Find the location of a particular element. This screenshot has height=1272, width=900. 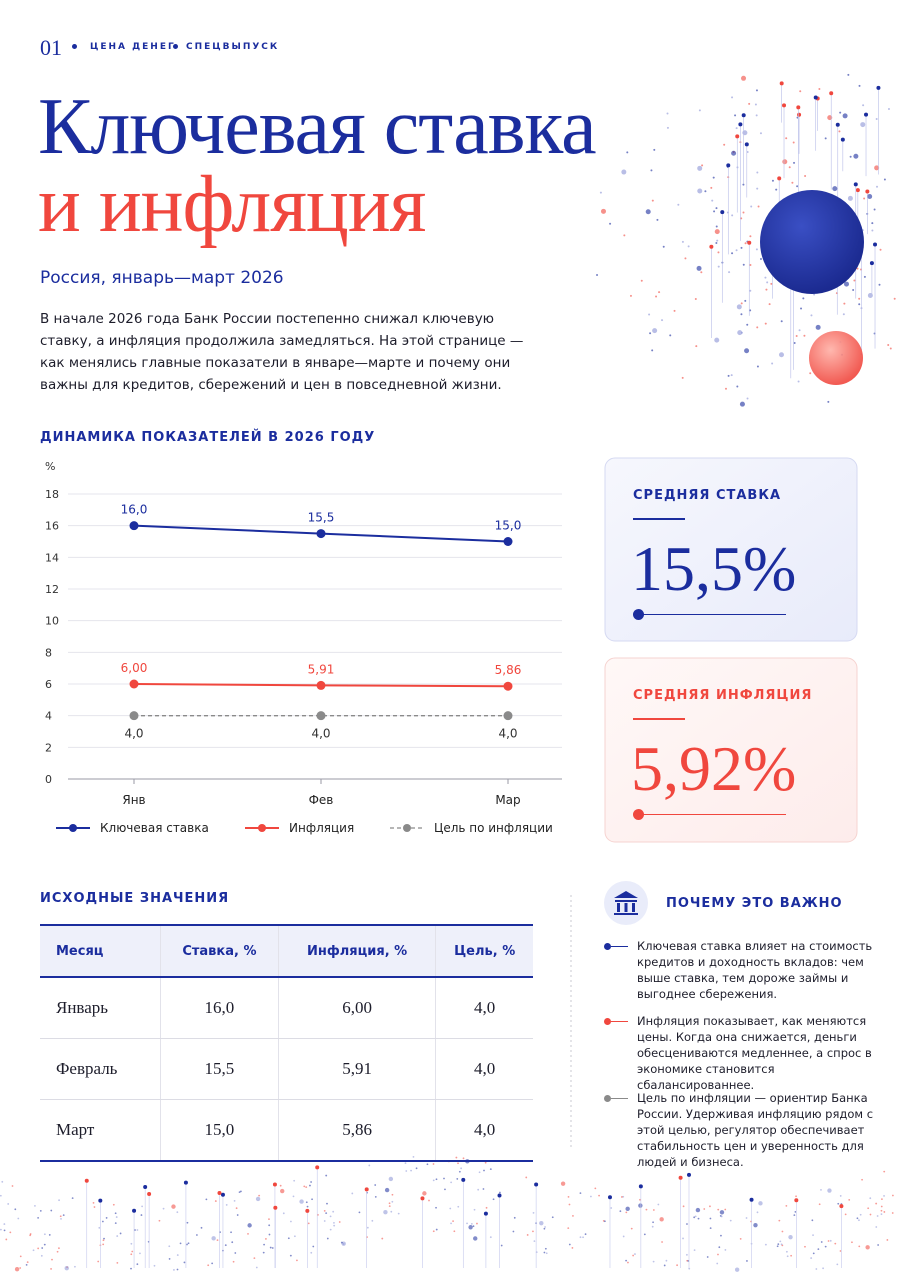

table-row: Март 15,0 5,86 4,0 is located at coordinates (286, 1130).